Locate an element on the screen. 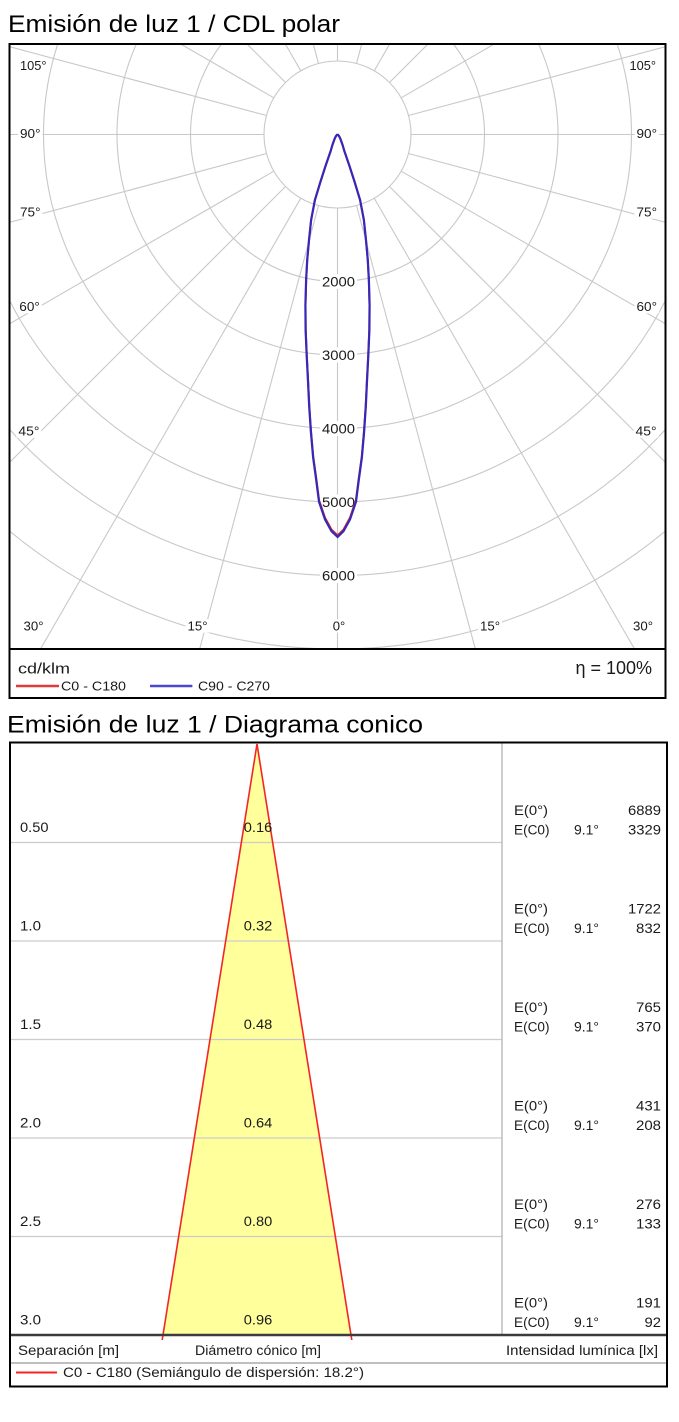 This screenshot has height=1422, width=679. svg-text: 1.5 is located at coordinates (30, 1024).